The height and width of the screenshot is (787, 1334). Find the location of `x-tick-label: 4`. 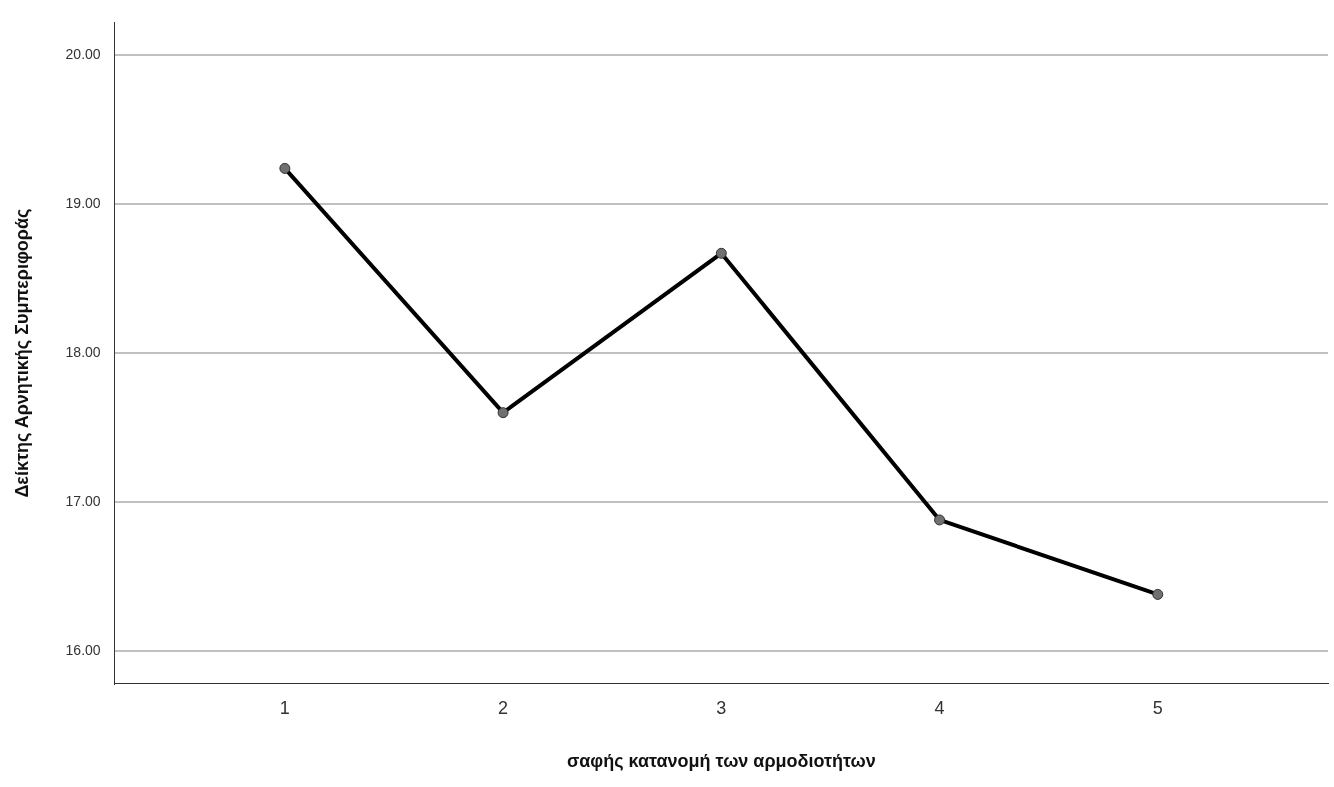

x-tick-label: 4 is located at coordinates (939, 707).